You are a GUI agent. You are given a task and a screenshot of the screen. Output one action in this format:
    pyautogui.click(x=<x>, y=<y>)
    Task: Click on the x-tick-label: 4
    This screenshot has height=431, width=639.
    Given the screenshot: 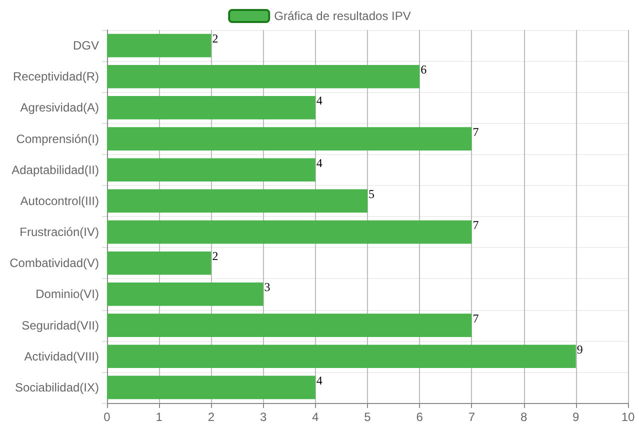 What is the action you would take?
    pyautogui.click(x=316, y=417)
    